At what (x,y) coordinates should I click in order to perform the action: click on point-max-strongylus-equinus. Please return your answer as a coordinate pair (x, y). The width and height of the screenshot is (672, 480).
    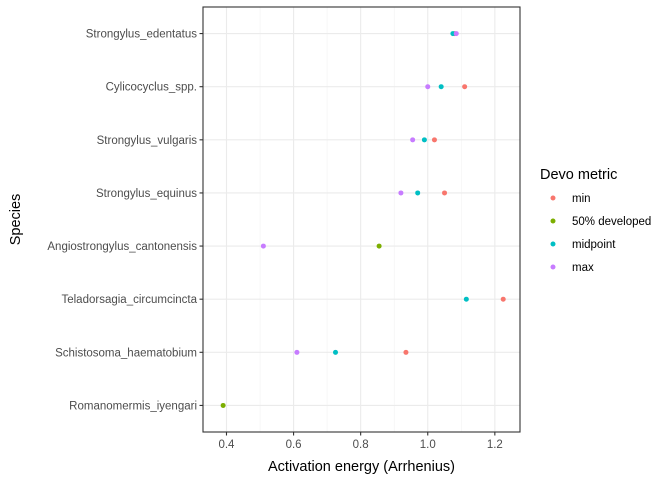
    Looking at the image, I should click on (401, 193).